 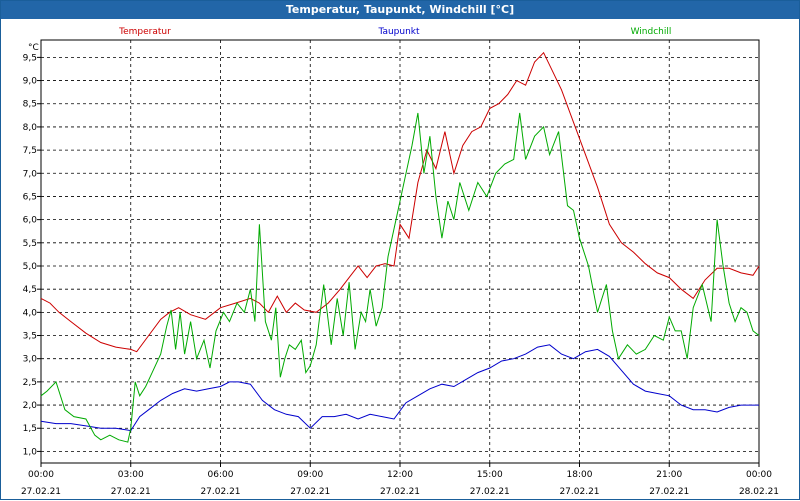 What do you see at coordinates (400, 475) in the screenshot?
I see `x-tick-time-label: 12:00` at bounding box center [400, 475].